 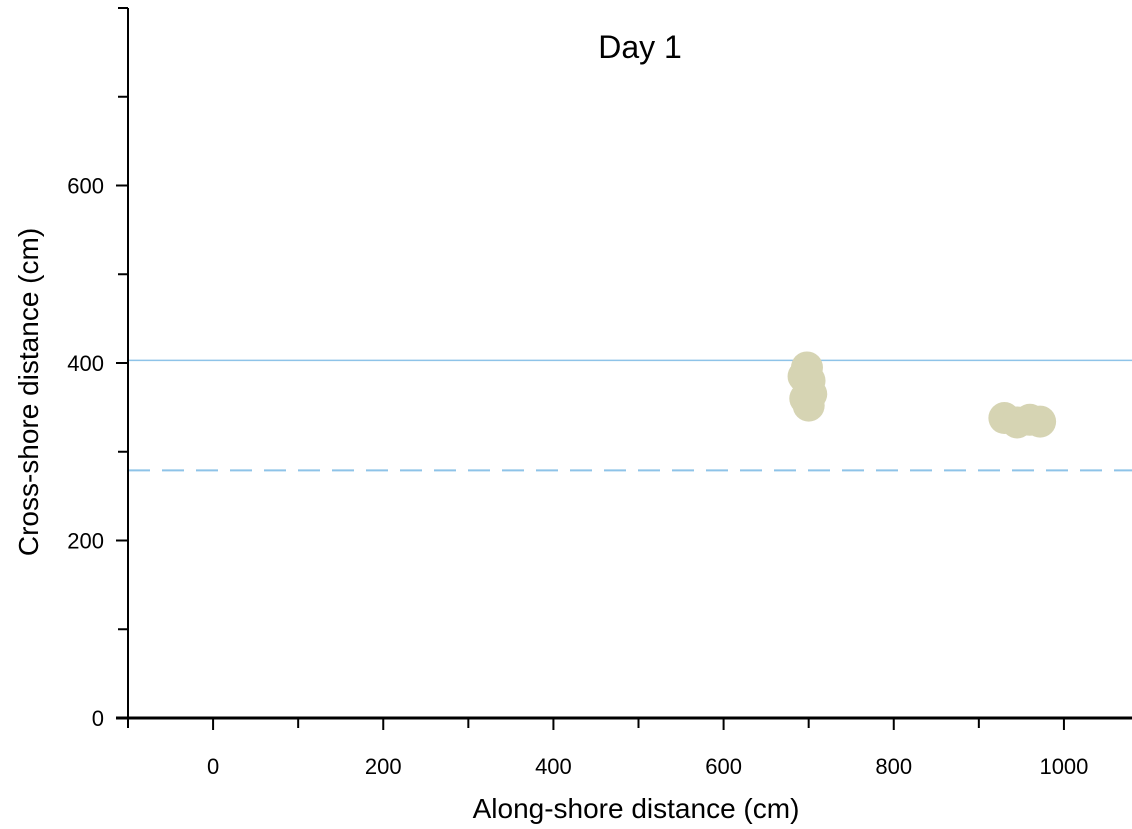 I want to click on x-tick-label: 200, so click(x=383, y=766).